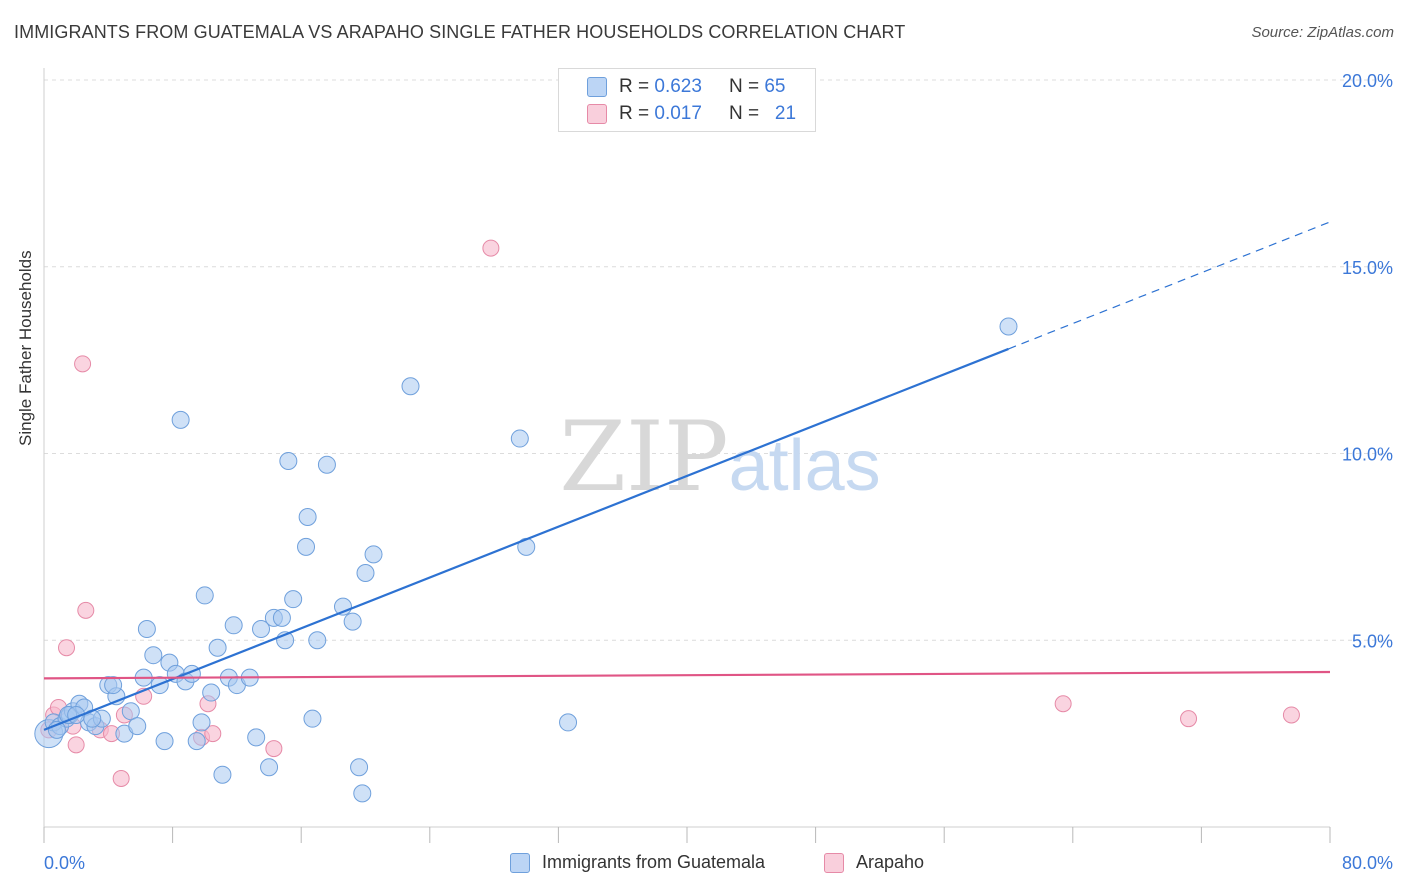 Image resolution: width=1406 pixels, height=892 pixels. Describe the element at coordinates (890, 862) in the screenshot. I see `legend-label-arapaho: Arapaho` at that location.